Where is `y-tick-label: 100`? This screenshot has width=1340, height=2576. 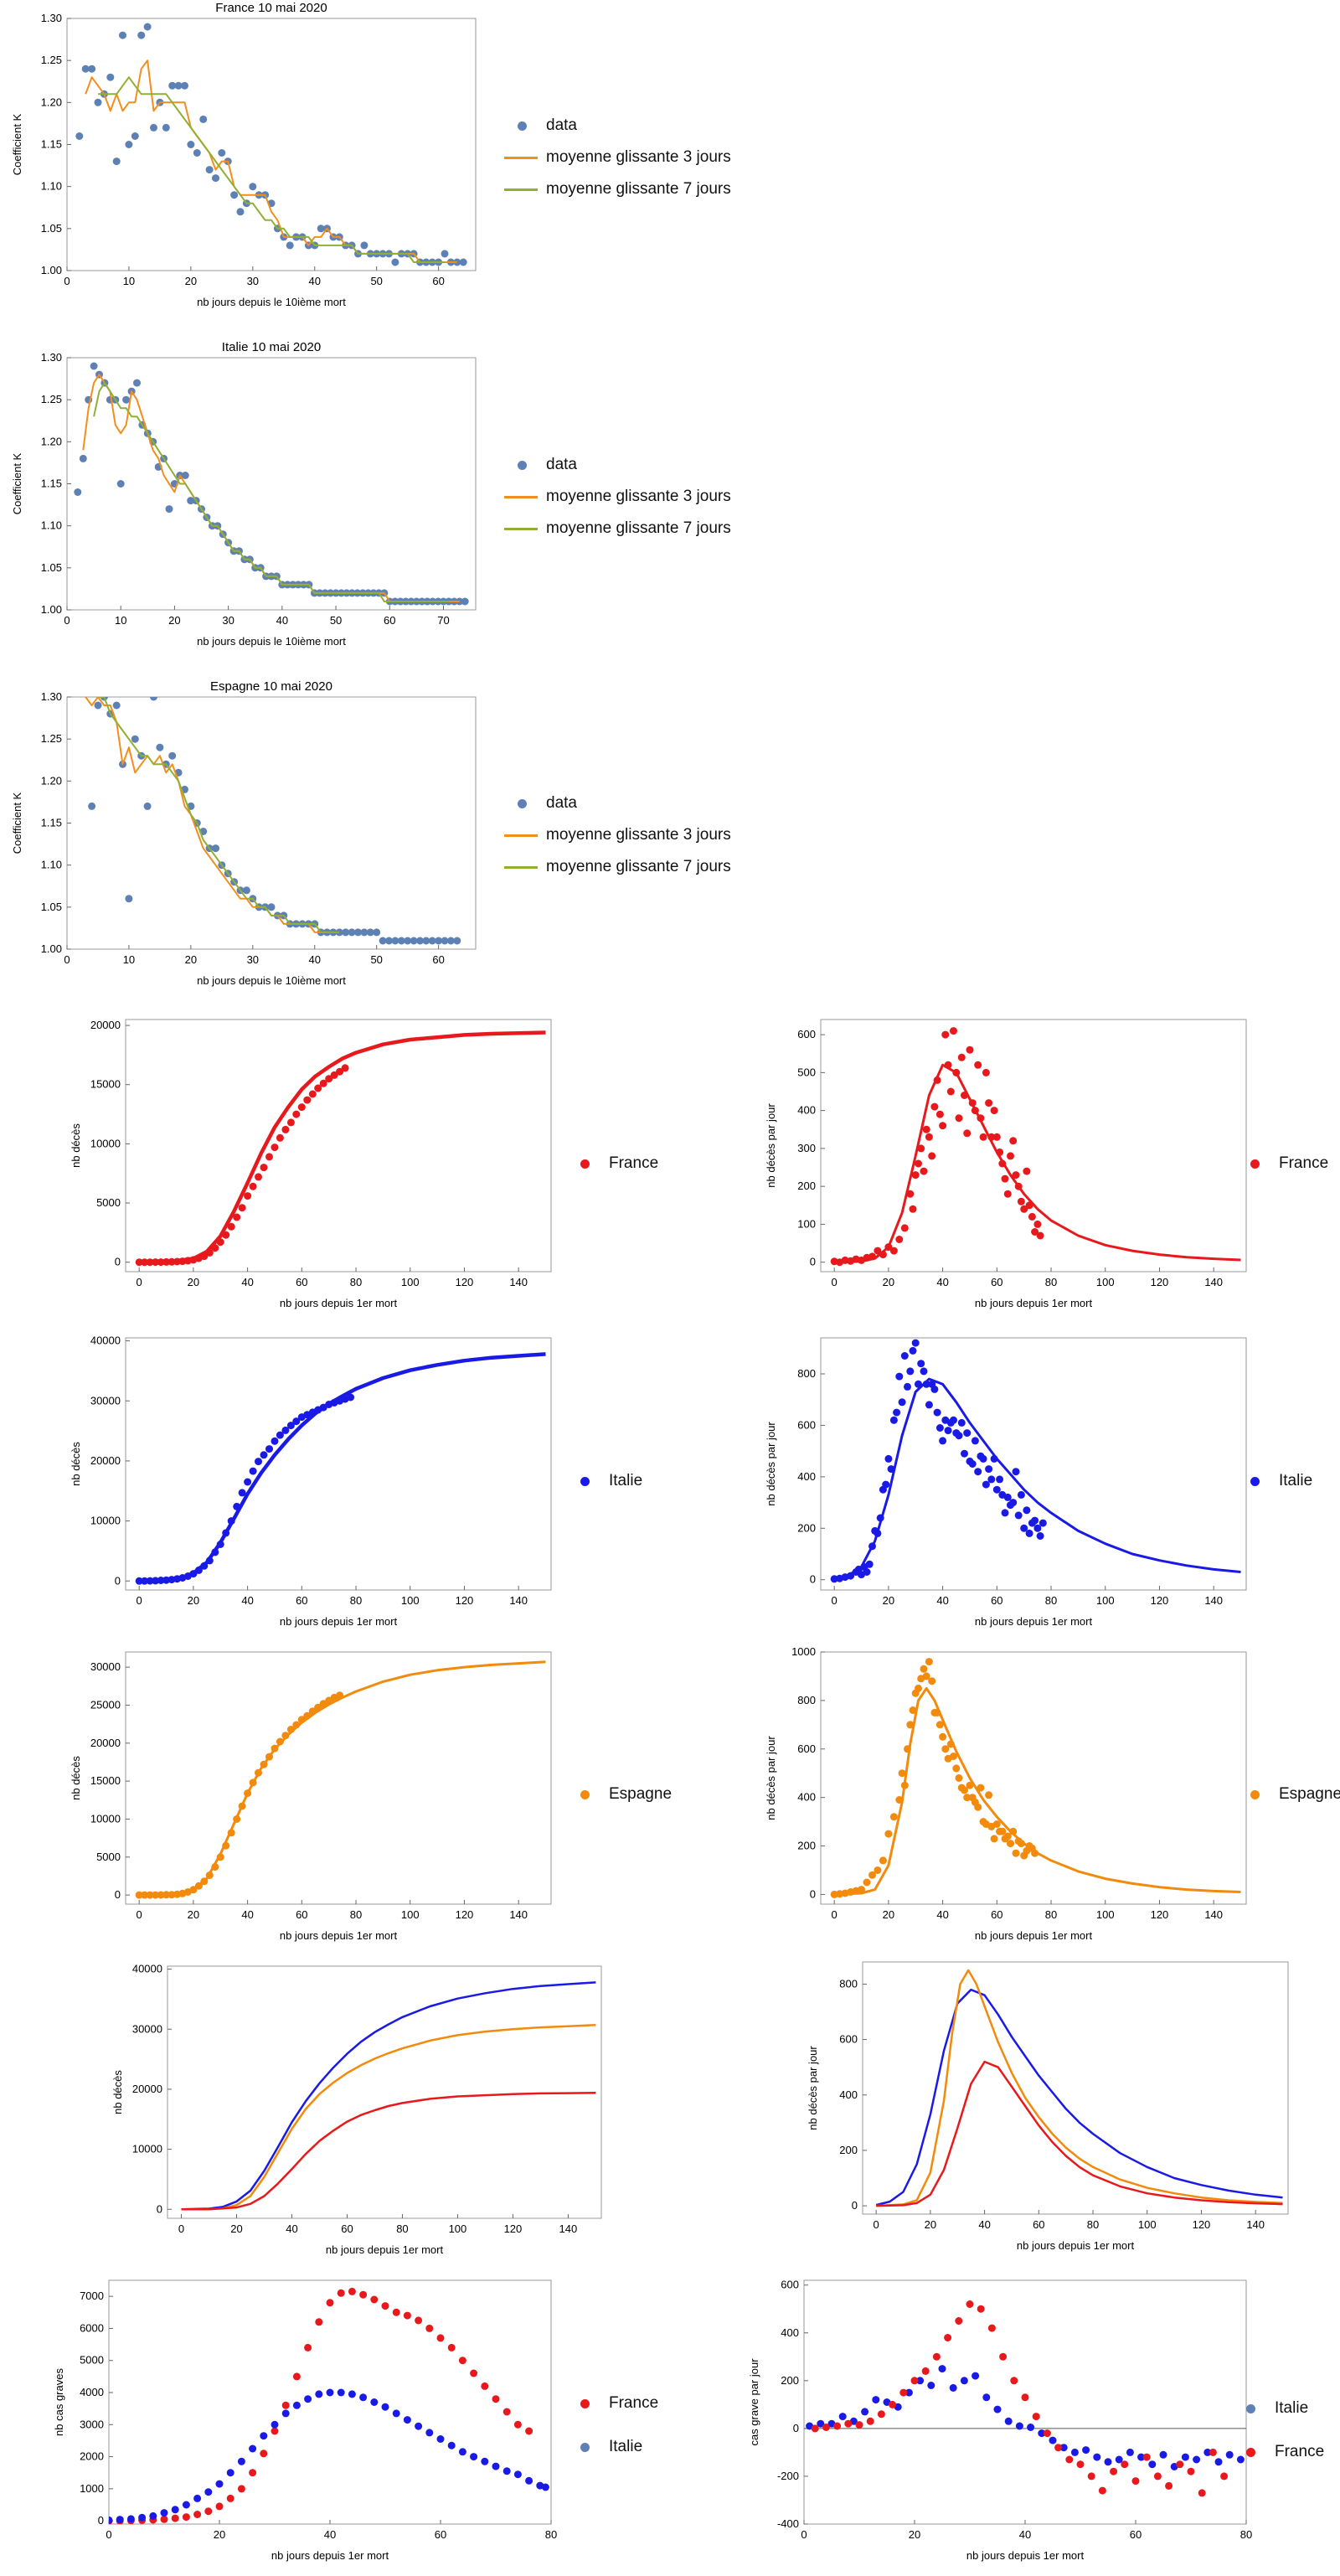
y-tick-label: 100 is located at coordinates (806, 1223).